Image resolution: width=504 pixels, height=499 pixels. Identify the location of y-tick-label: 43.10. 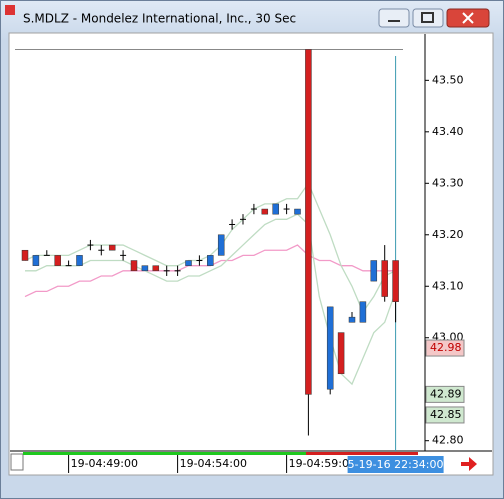
(448, 285).